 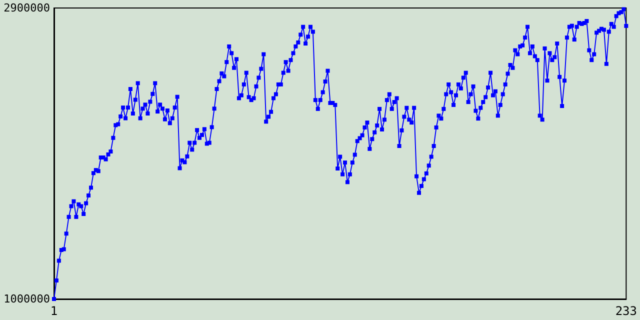 I want to click on x-tick-label: 1, so click(x=54, y=311).